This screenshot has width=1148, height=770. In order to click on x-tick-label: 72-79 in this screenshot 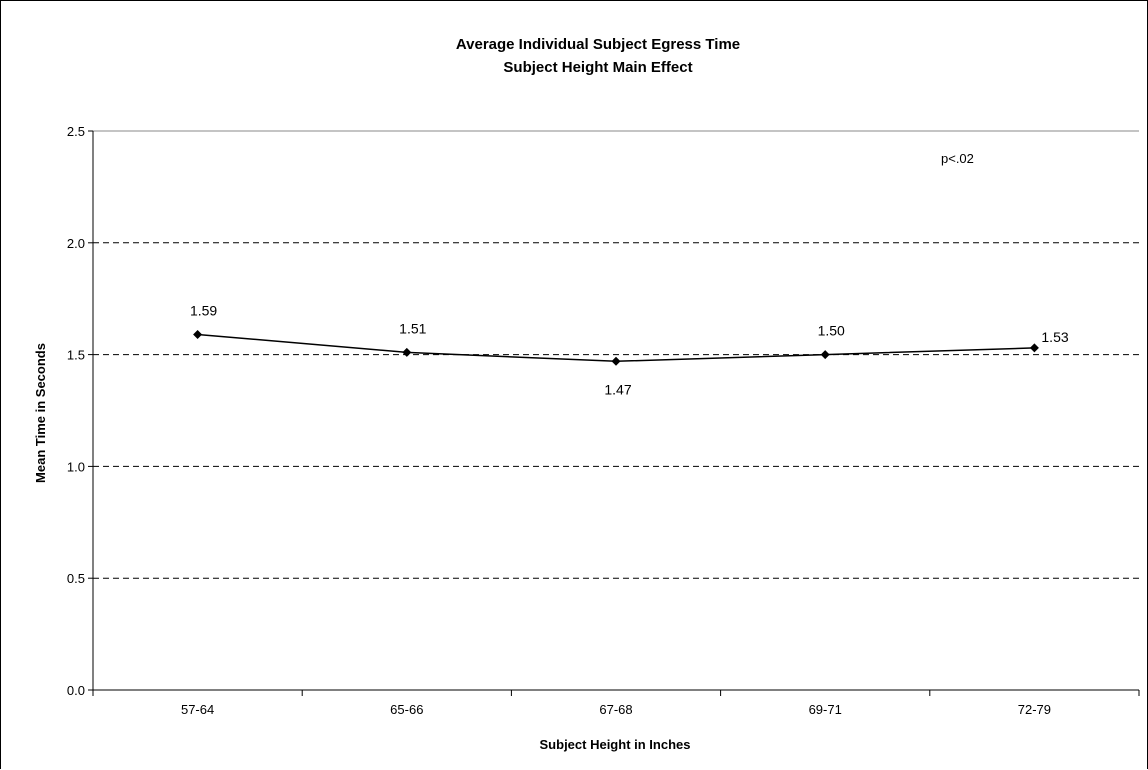, I will do `click(1034, 709)`.